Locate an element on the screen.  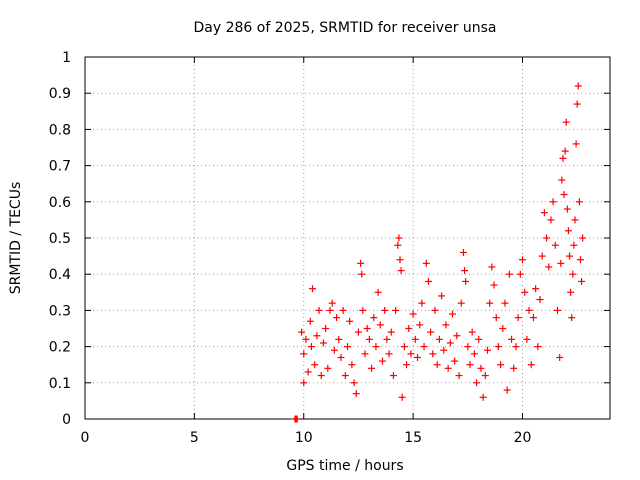
x-axis-label: GPS time / hours is located at coordinates (344, 466).